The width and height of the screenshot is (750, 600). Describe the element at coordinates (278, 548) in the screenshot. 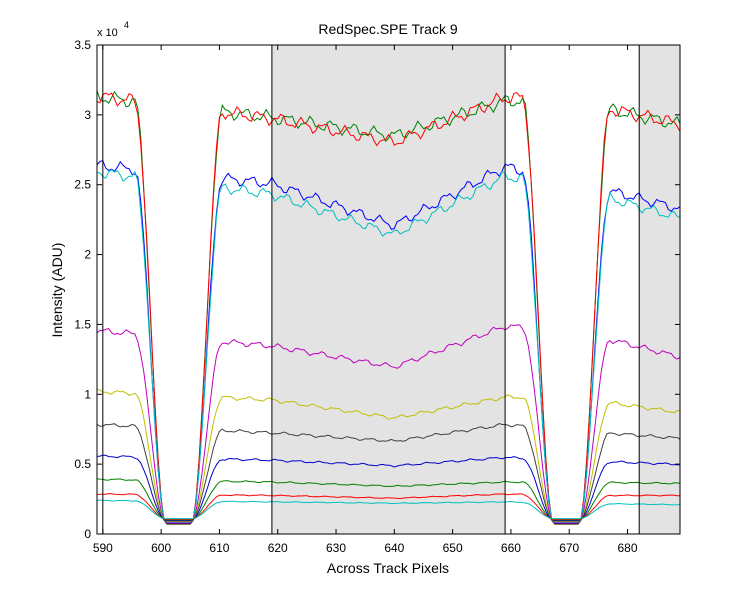

I see `x-tick-label: 620` at that location.